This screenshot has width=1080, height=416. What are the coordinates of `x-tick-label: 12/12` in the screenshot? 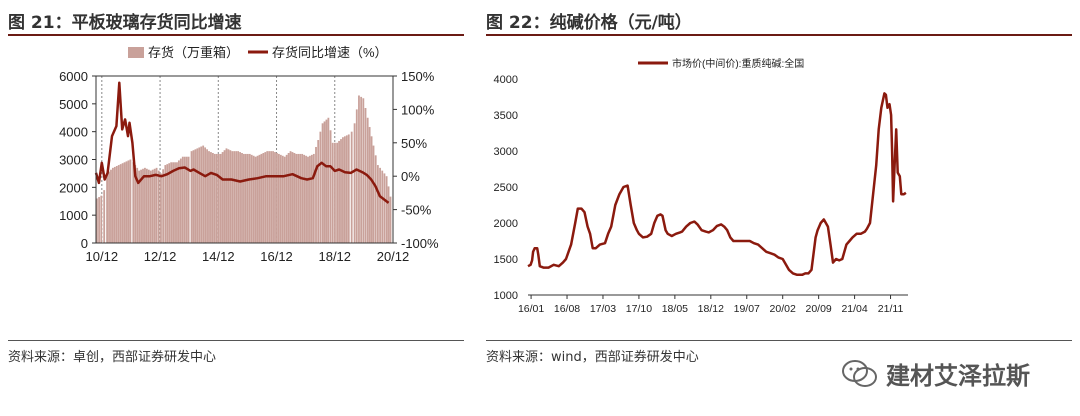 It's located at (160, 256).